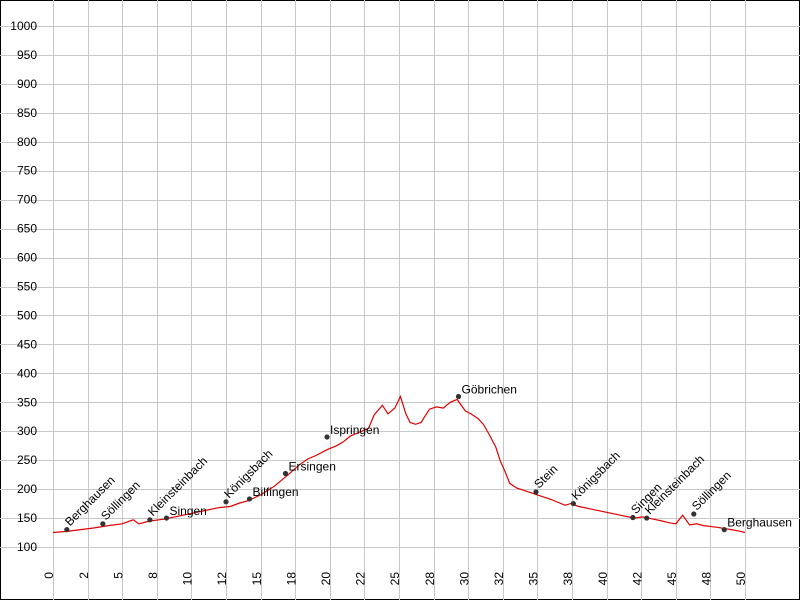 The image size is (800, 600). I want to click on x-tick-label: 18, so click(291, 579).